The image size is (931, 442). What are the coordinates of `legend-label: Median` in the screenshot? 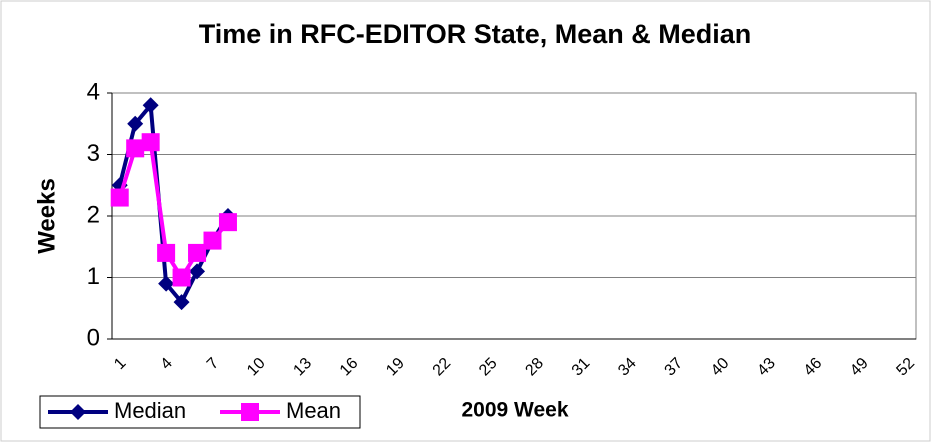 It's located at (150, 410).